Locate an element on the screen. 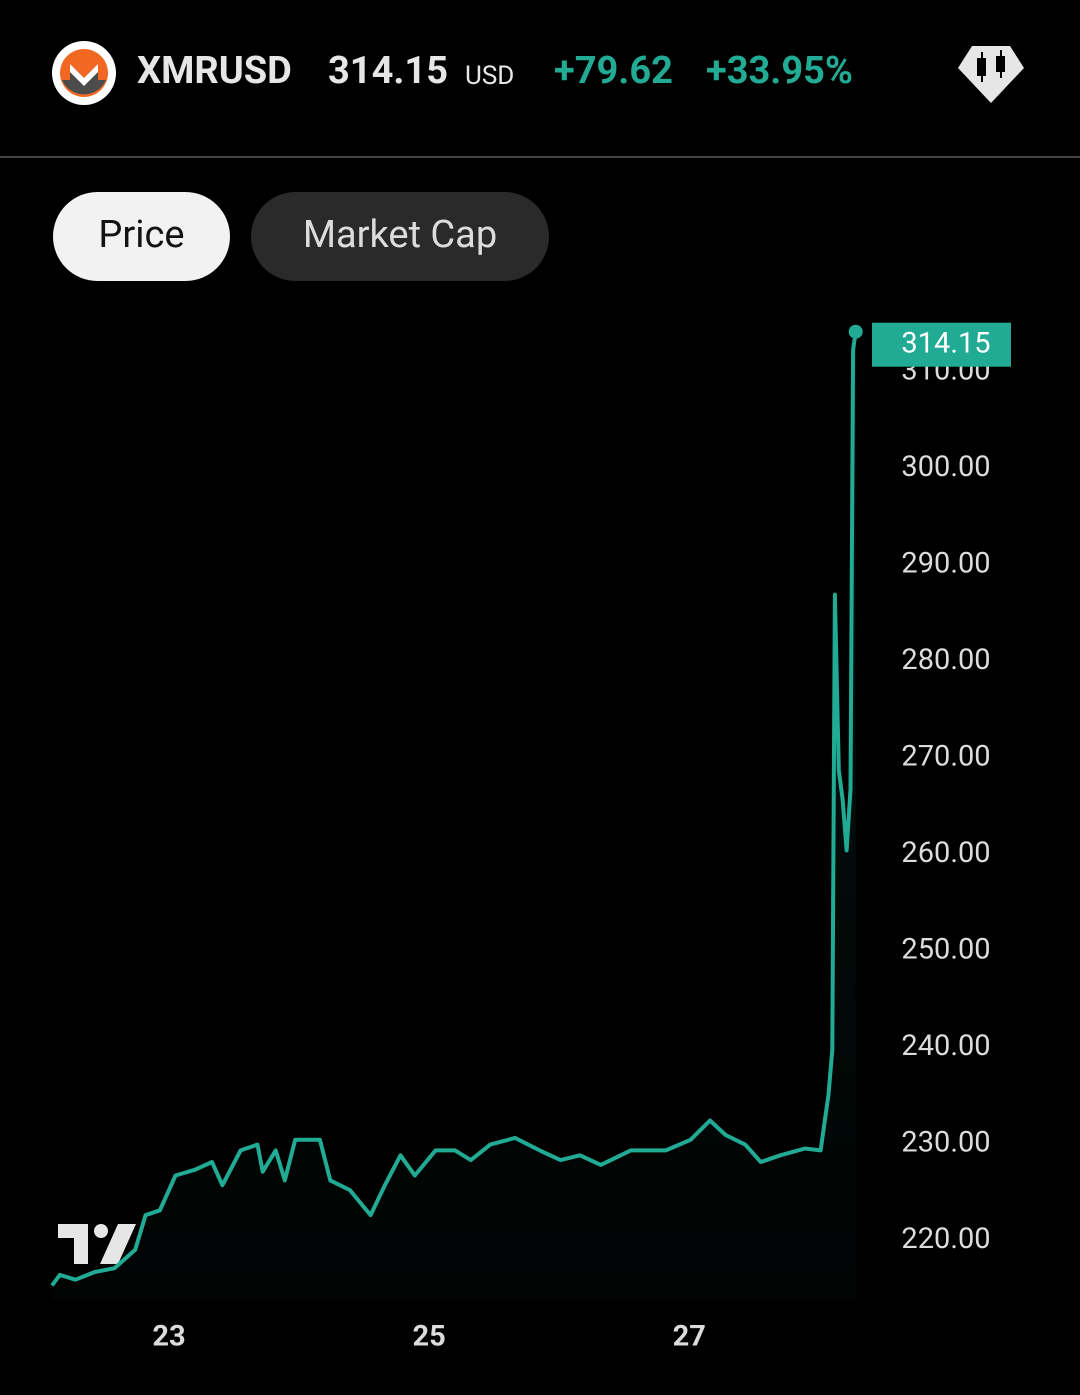  tab-label: Price is located at coordinates (141, 235).